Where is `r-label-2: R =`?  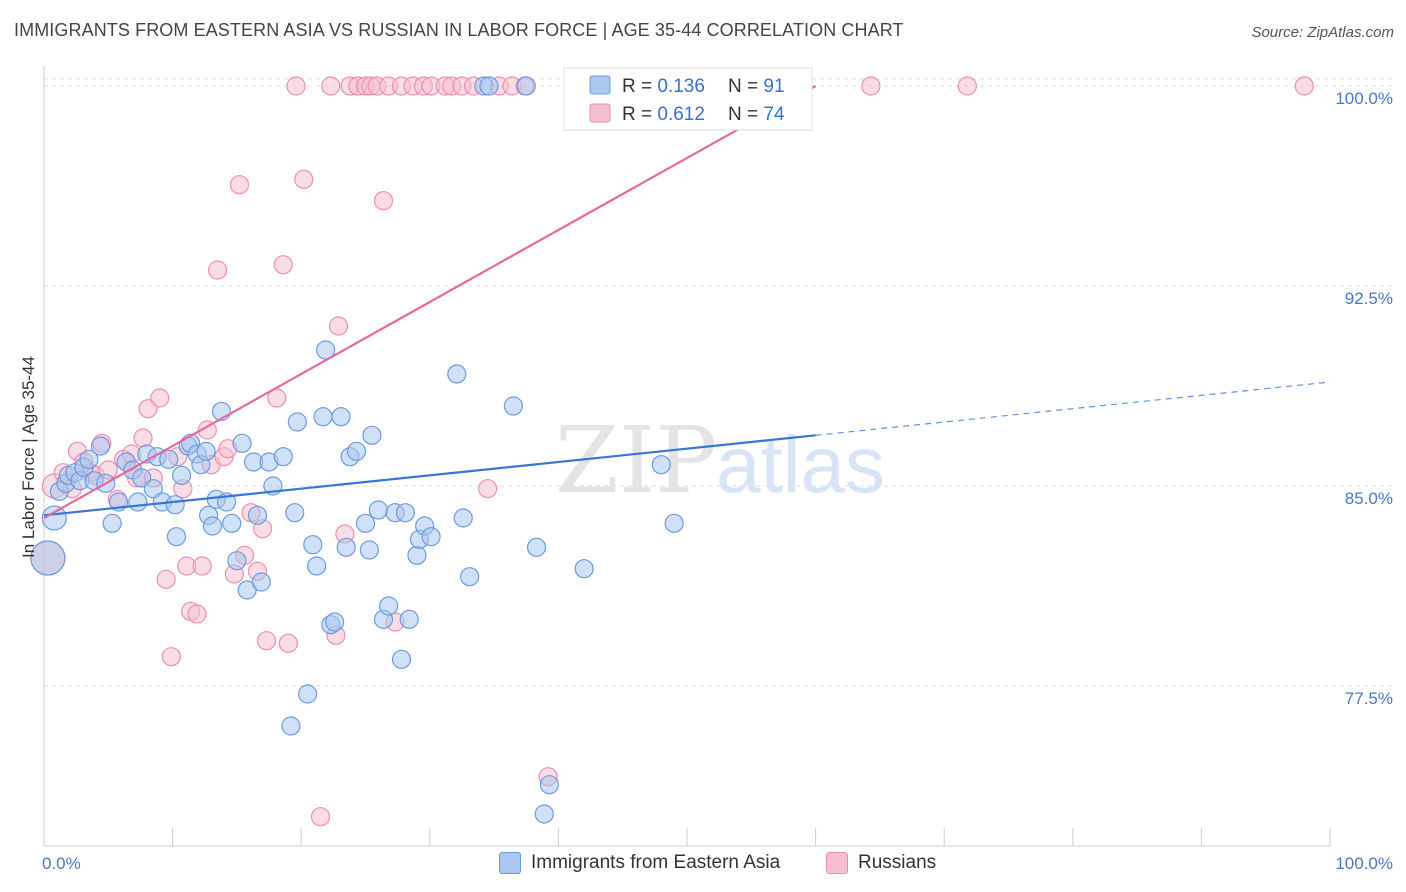
r-label-2: R = is located at coordinates (639, 114).